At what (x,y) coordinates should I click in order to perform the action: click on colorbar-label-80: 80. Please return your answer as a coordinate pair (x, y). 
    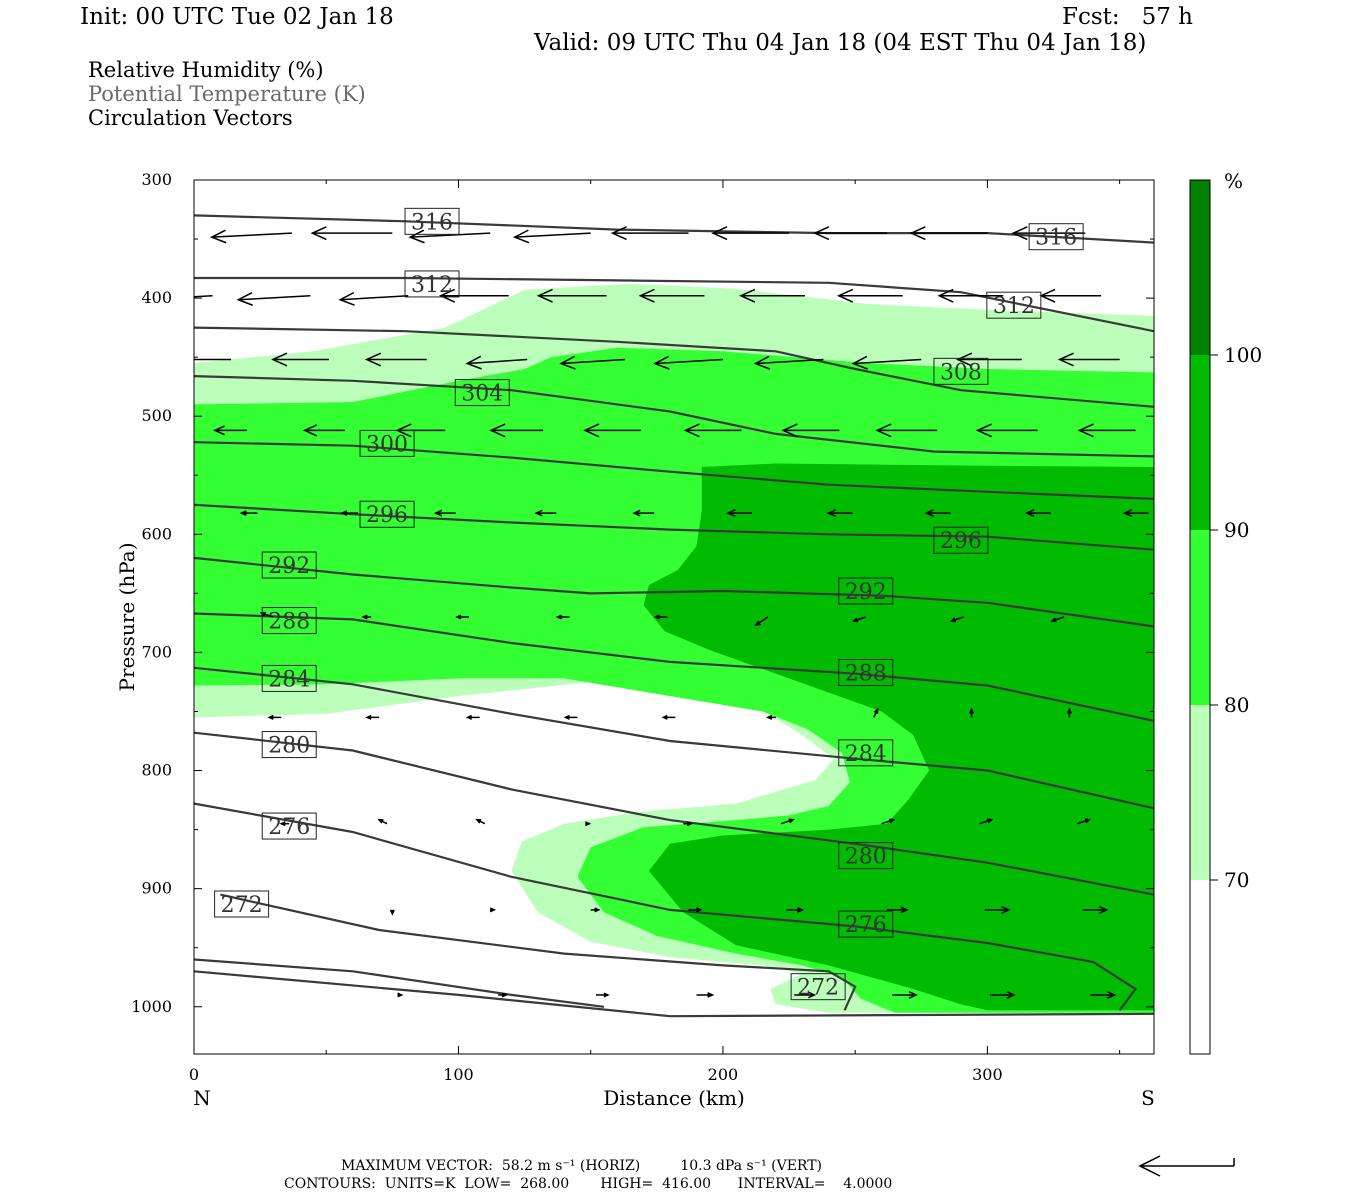
    Looking at the image, I should click on (1236, 705).